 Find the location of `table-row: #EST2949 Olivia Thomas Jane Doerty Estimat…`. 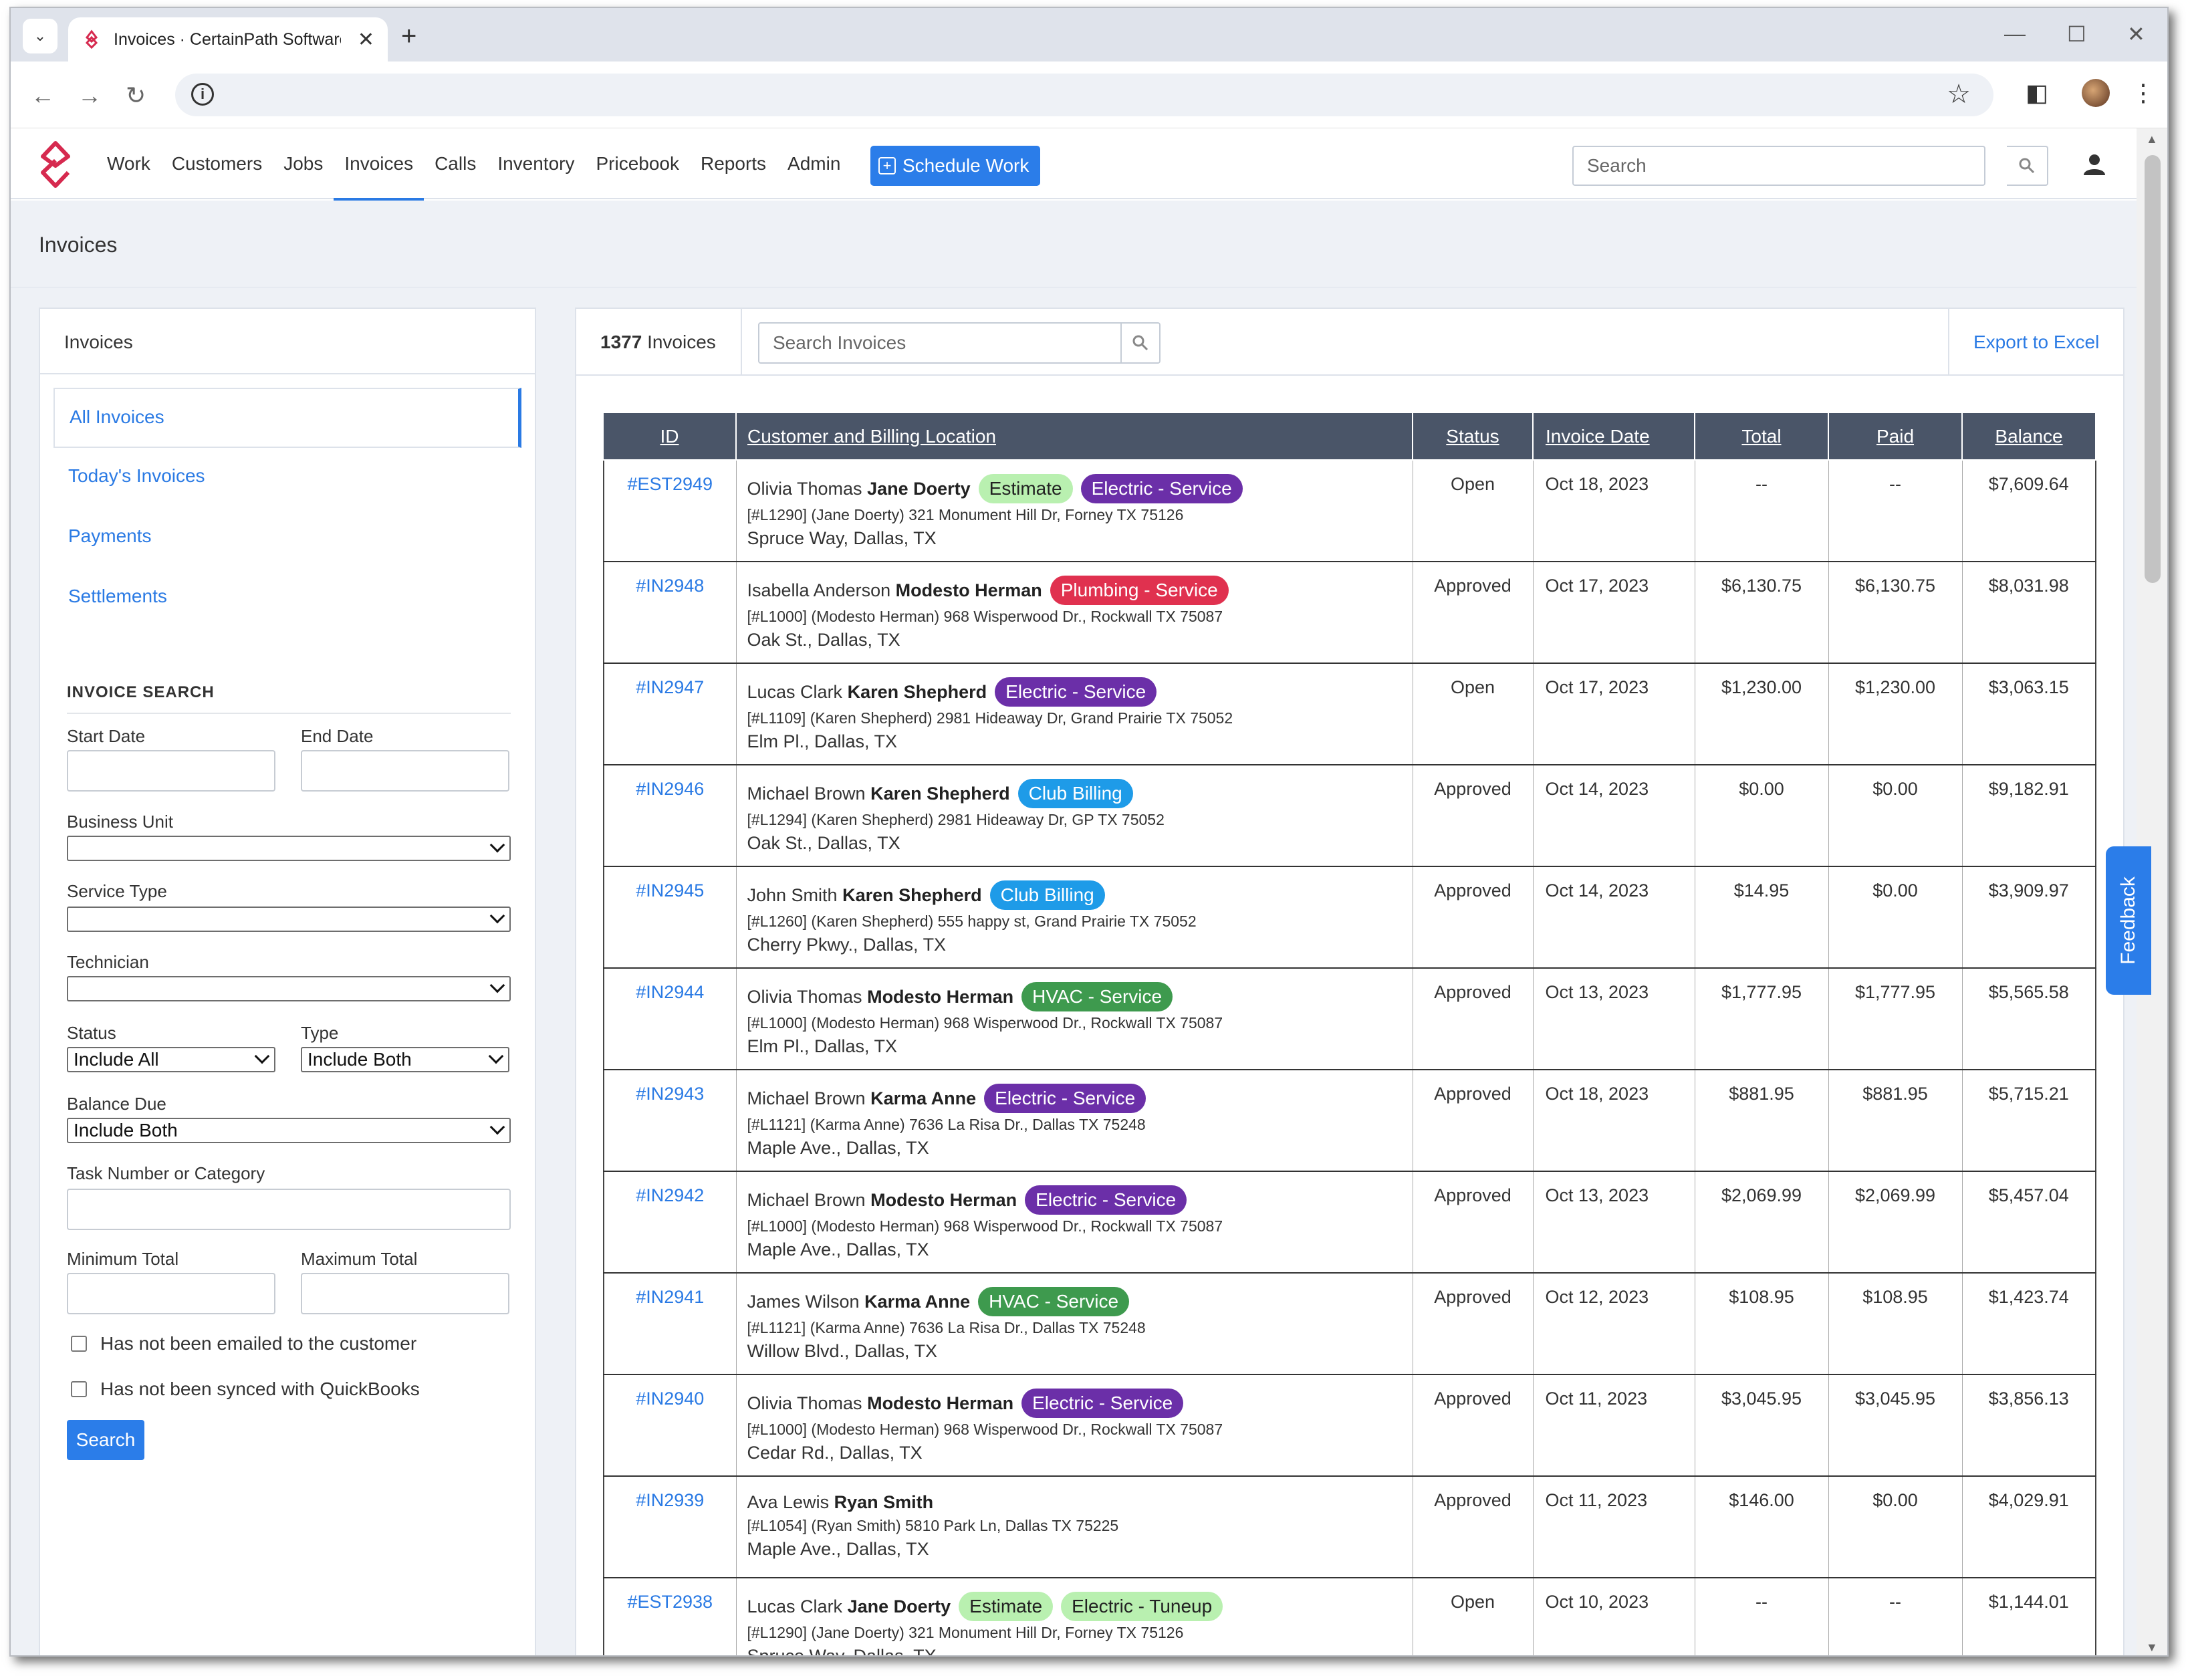

table-row: #EST2949 Olivia Thomas Jane Doerty Estimat… is located at coordinates (1349, 510).